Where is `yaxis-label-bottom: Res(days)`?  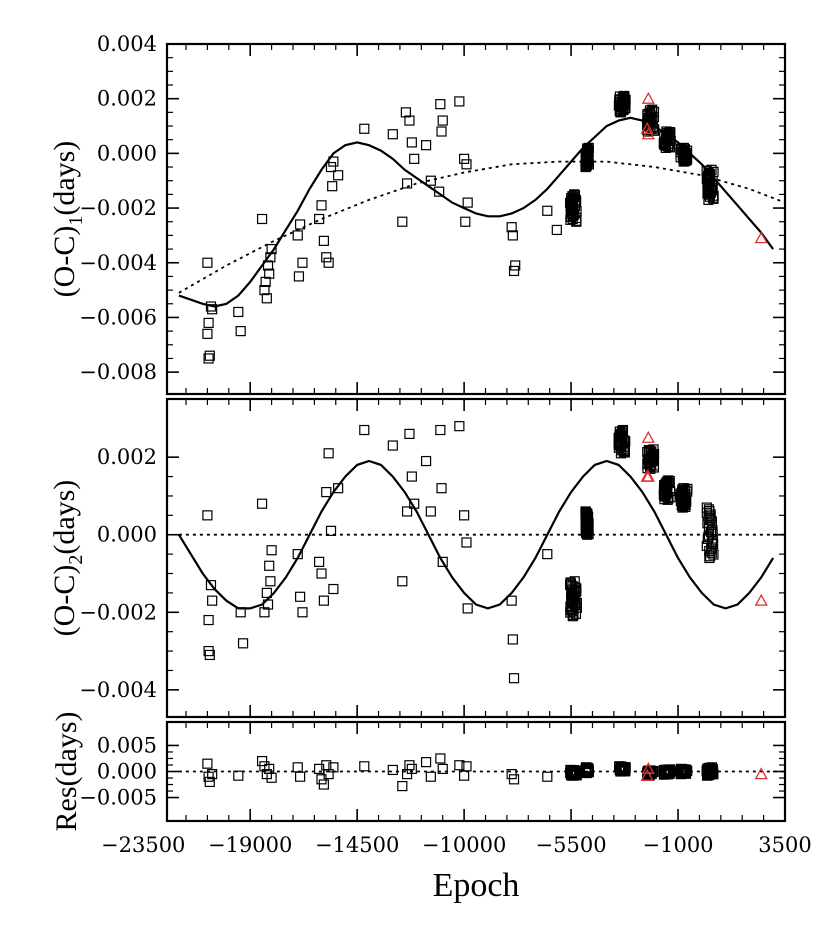 yaxis-label-bottom: Res(days) is located at coordinates (66, 772).